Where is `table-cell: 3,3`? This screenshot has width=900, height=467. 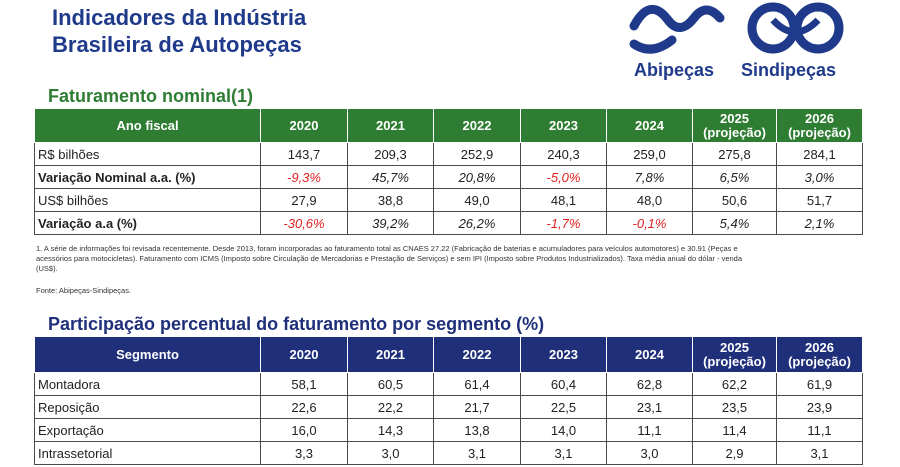 table-cell: 3,3 is located at coordinates (304, 453).